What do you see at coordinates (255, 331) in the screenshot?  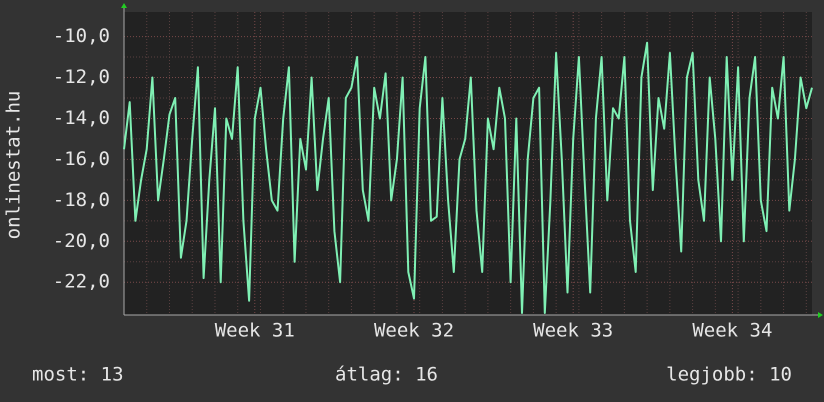 I see `x-tick-label: Week 31` at bounding box center [255, 331].